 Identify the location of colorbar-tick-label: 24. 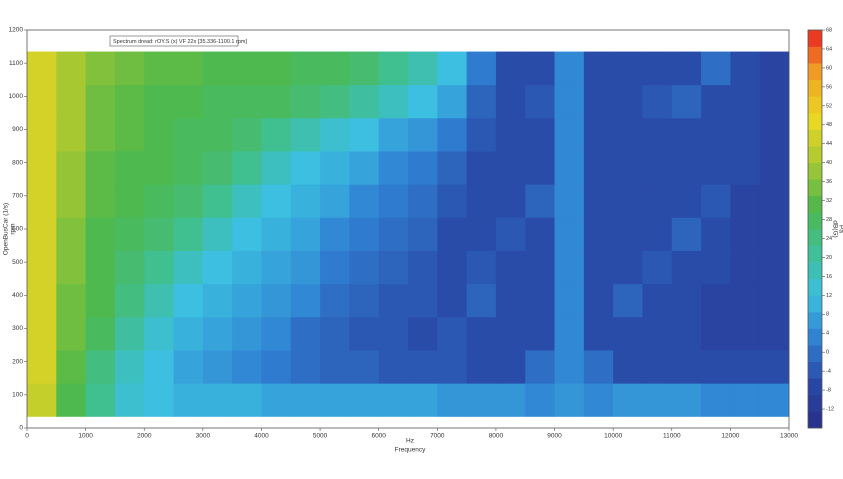
(829, 239).